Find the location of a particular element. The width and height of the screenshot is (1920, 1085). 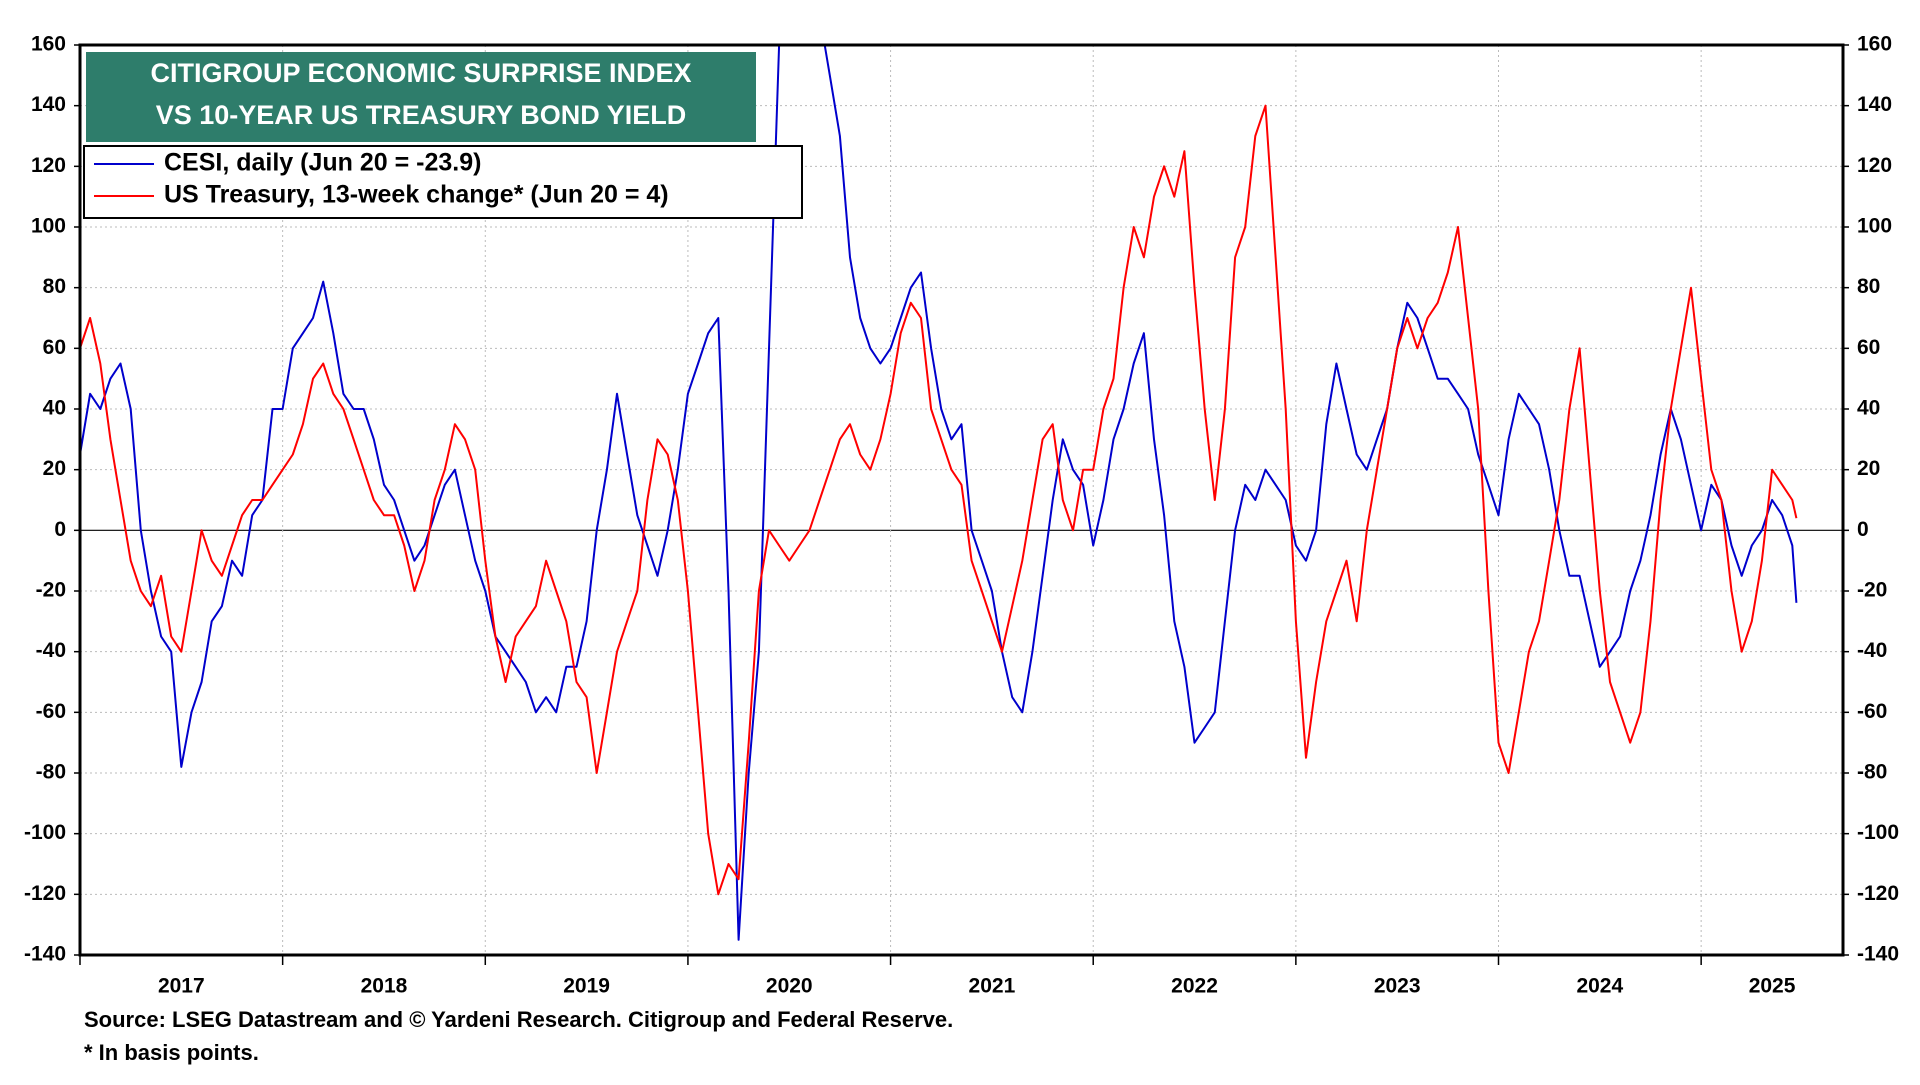

y-tick-label: 60 is located at coordinates (54, 347).